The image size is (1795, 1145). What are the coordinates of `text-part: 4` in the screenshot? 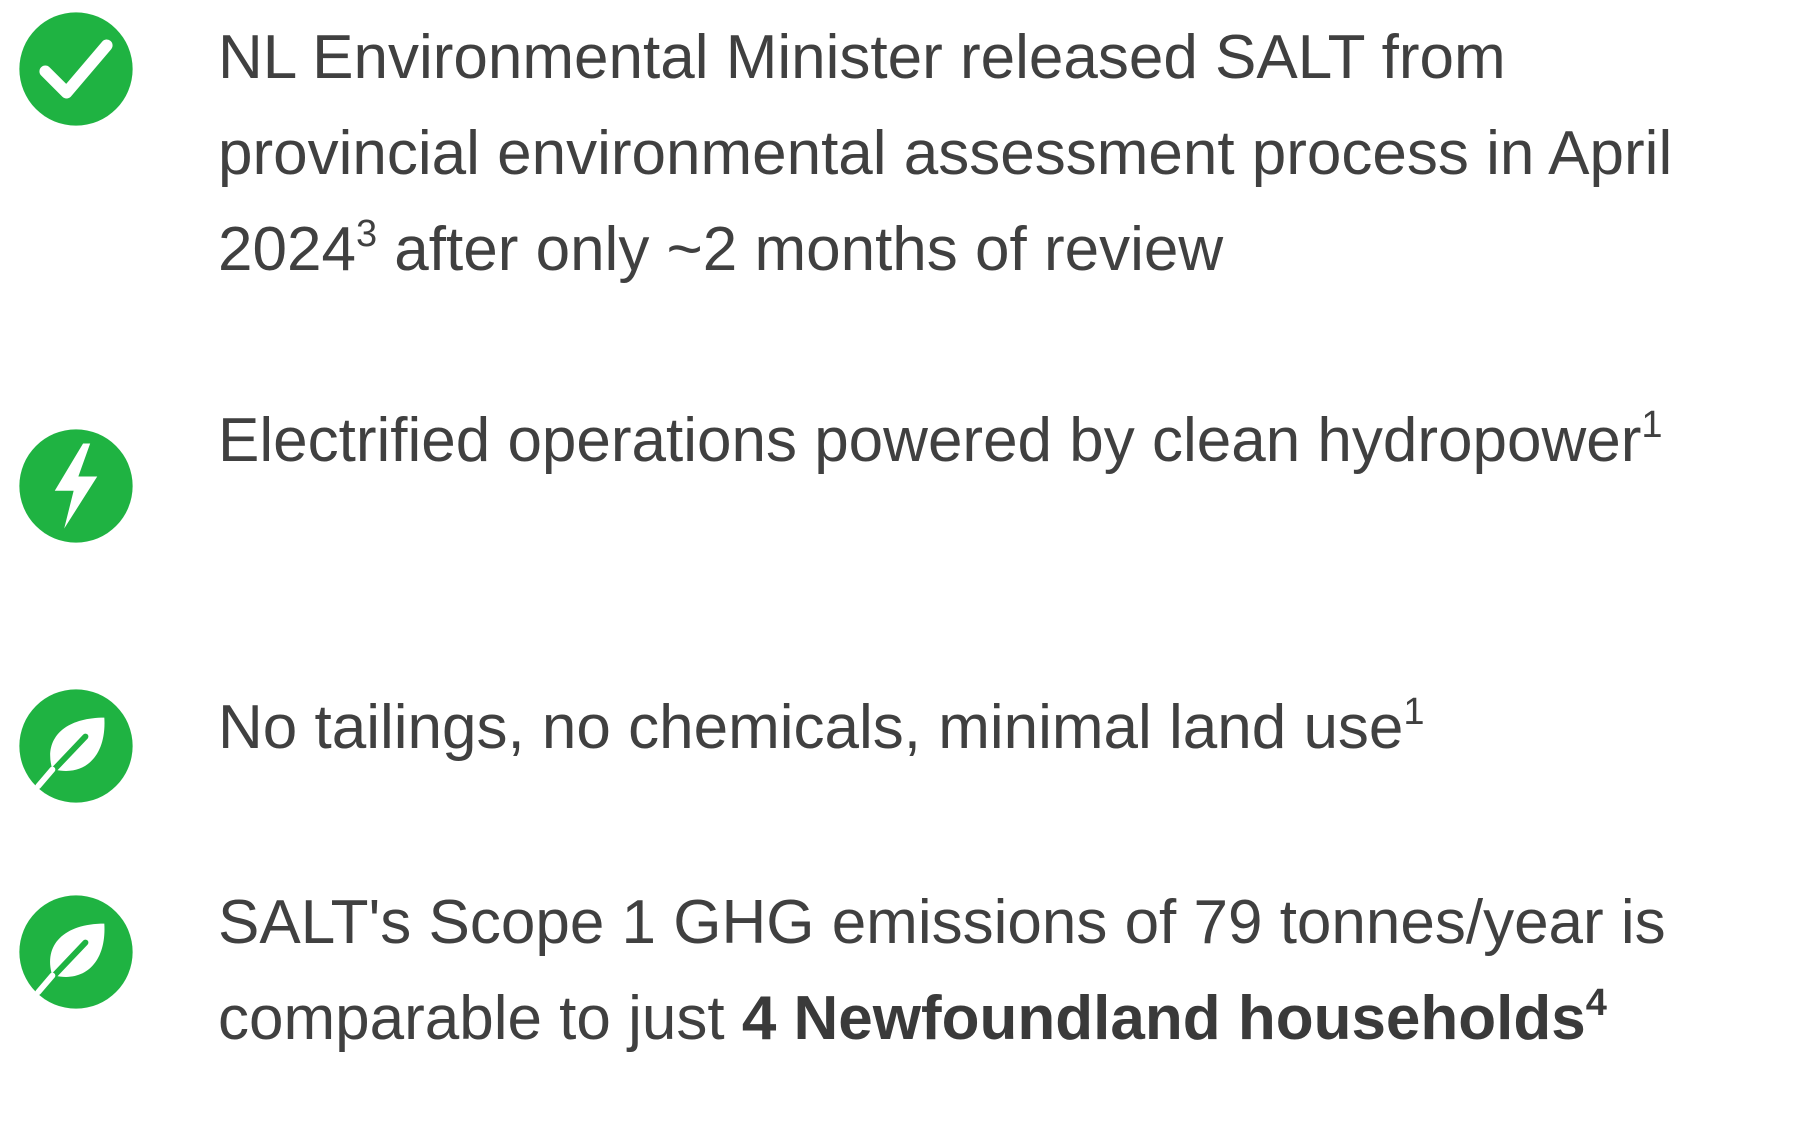 It's located at (1596, 1003).